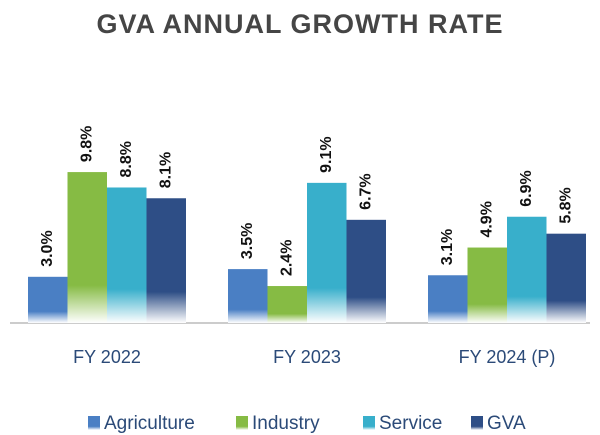  Describe the element at coordinates (300, 24) in the screenshot. I see `chart-title: GVA ANNUAL GROWTH RATE` at that location.